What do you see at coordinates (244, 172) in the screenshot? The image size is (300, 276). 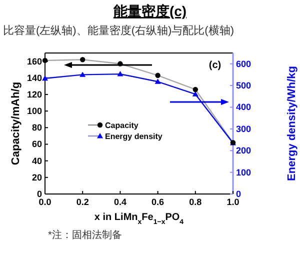 I see `y2-tick-label: 100` at bounding box center [244, 172].